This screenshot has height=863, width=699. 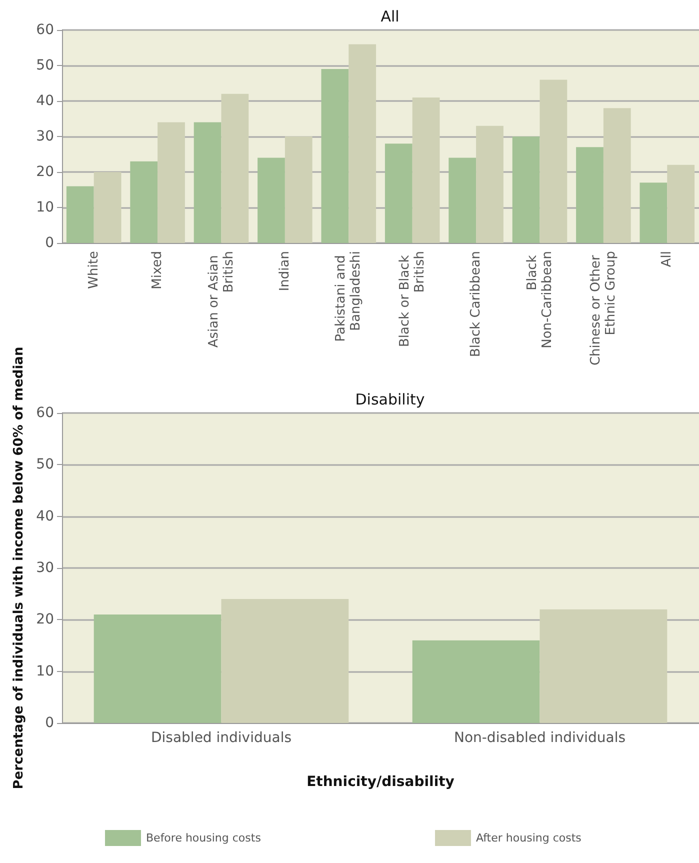 I want to click on chart-title: All, so click(x=390, y=17).